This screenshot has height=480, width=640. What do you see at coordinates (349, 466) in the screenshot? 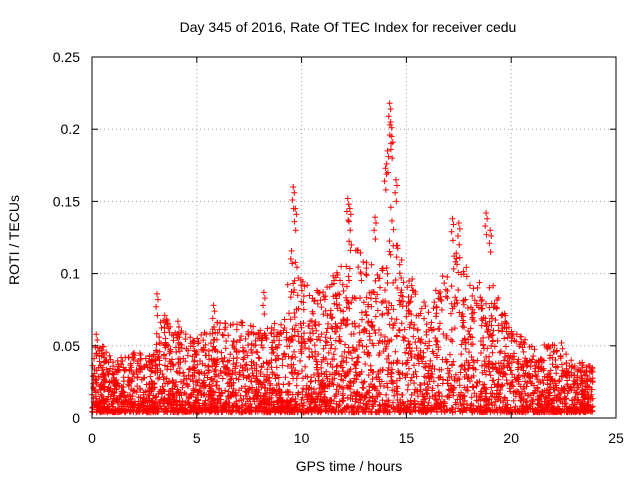
I see `x-axis-label: GPS time / hours` at bounding box center [349, 466].